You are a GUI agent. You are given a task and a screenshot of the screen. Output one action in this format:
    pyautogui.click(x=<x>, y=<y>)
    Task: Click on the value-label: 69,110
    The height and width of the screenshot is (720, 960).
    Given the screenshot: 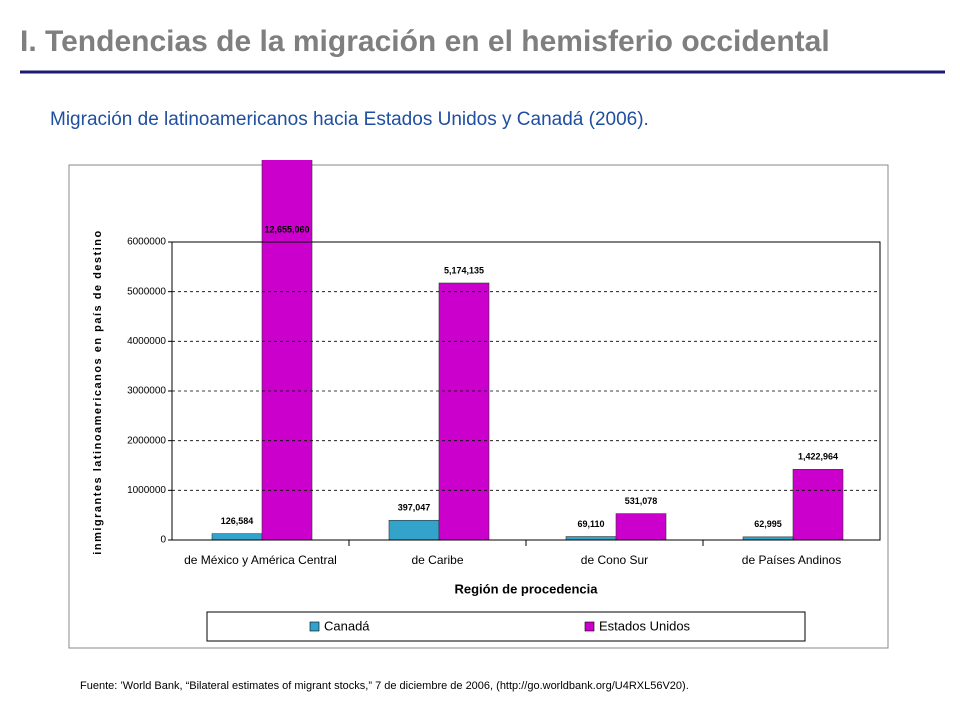 What is the action you would take?
    pyautogui.click(x=590, y=524)
    